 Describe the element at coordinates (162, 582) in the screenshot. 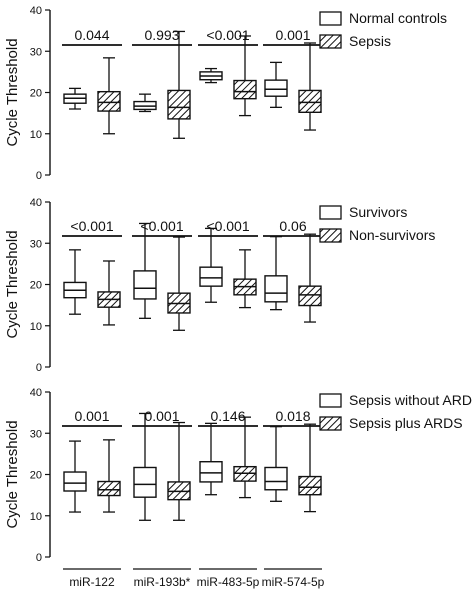

I see `x-category-label: miR-193b*` at that location.